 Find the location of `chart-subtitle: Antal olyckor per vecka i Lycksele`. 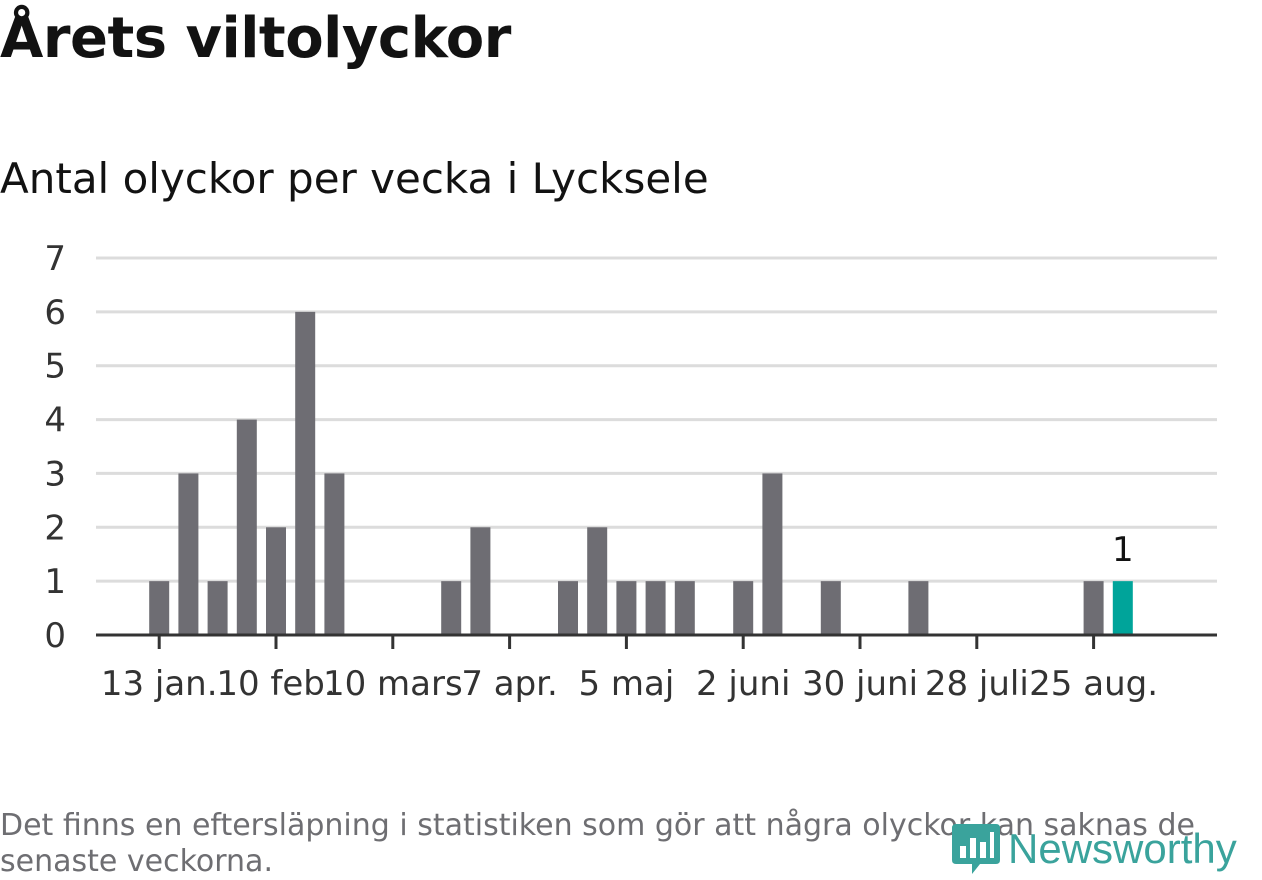

chart-subtitle: Antal olyckor per vecka i Lycksele is located at coordinates (354, 178).